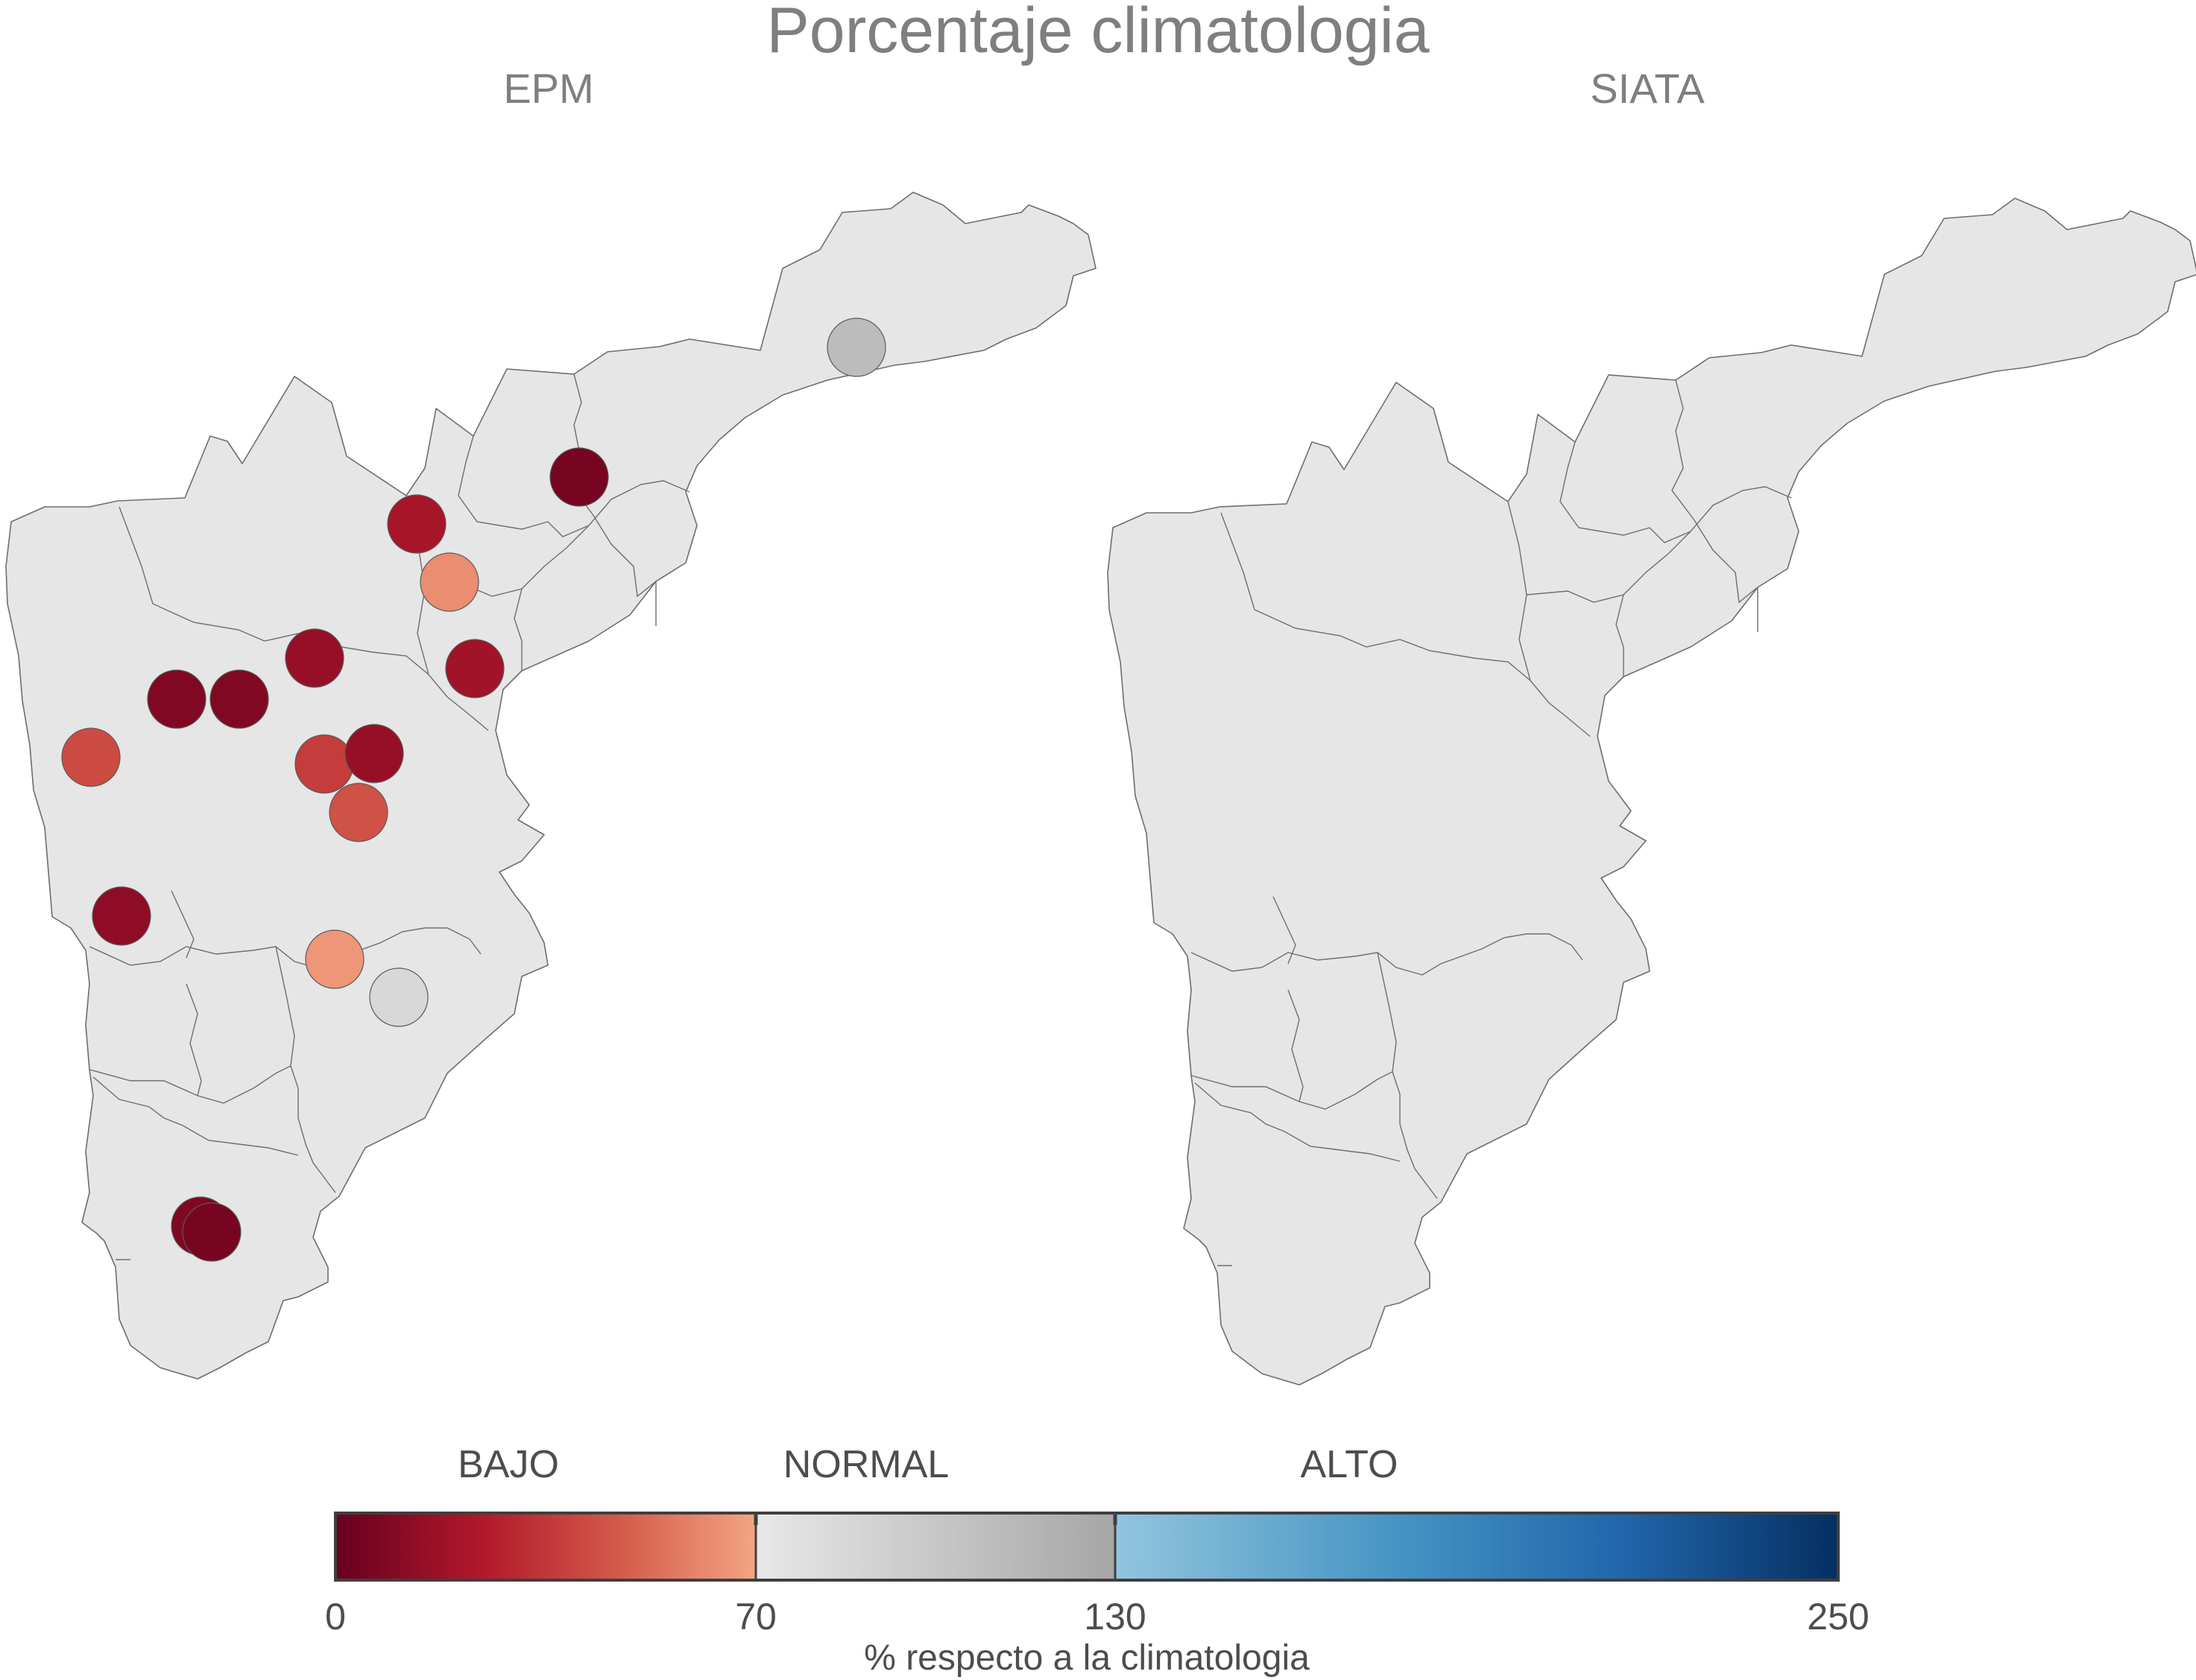 This screenshot has width=2196, height=1680. I want to click on colorbar-tick-label-0: 0, so click(335, 1617).